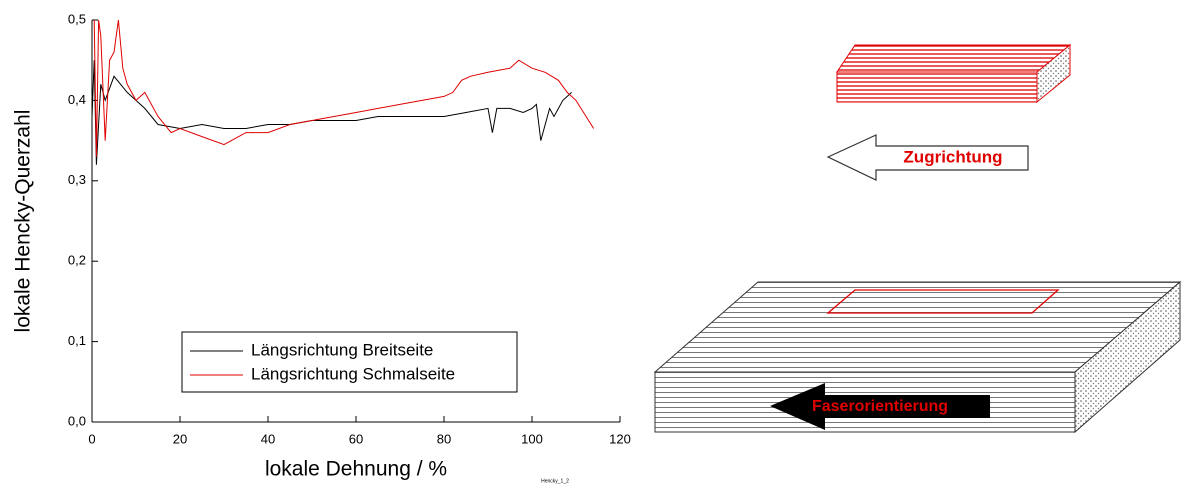 The image size is (1187, 492). Describe the element at coordinates (943, 301) in the screenshot. I see `sample-outline` at that location.